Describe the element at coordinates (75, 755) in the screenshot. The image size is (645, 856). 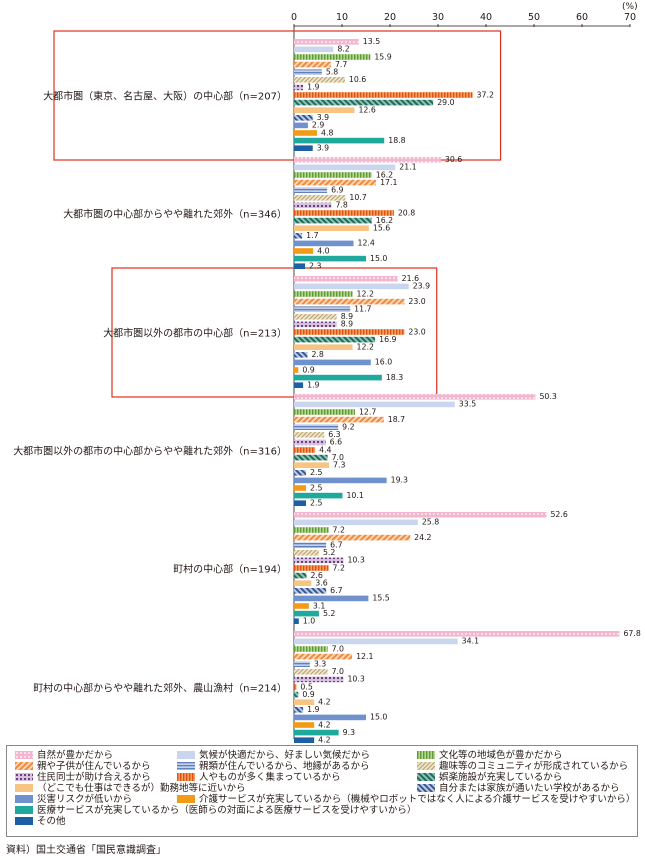
I see `legend-label: 自然が豊かだから` at that location.